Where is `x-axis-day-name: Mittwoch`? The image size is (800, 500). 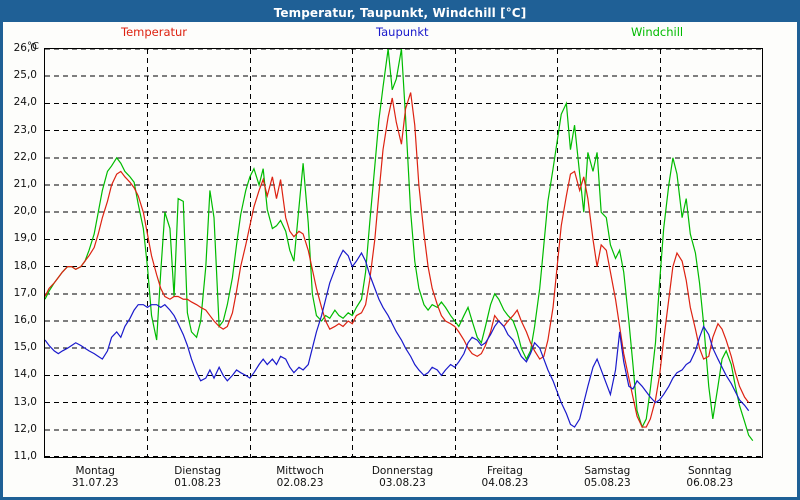
x-axis-day-name: Mittwoch is located at coordinates (300, 471).